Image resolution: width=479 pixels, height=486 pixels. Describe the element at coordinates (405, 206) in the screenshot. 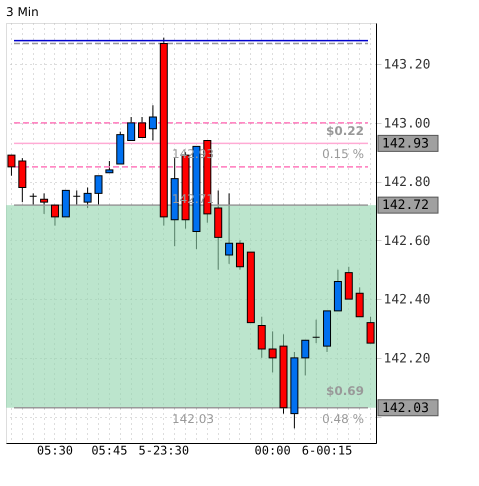

I see `ref-line-label: 142.72` at that location.